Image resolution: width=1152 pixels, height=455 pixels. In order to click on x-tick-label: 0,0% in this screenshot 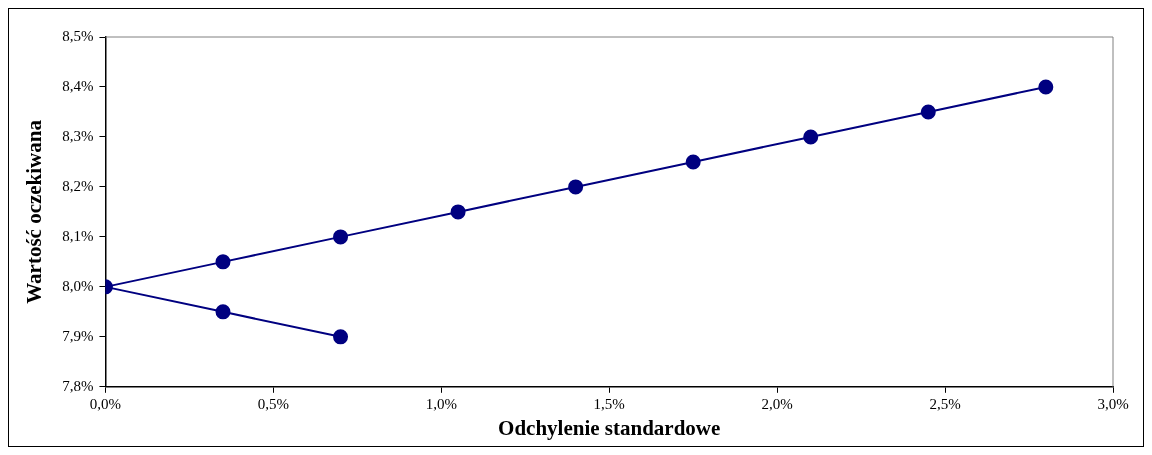, I will do `click(105, 403)`.